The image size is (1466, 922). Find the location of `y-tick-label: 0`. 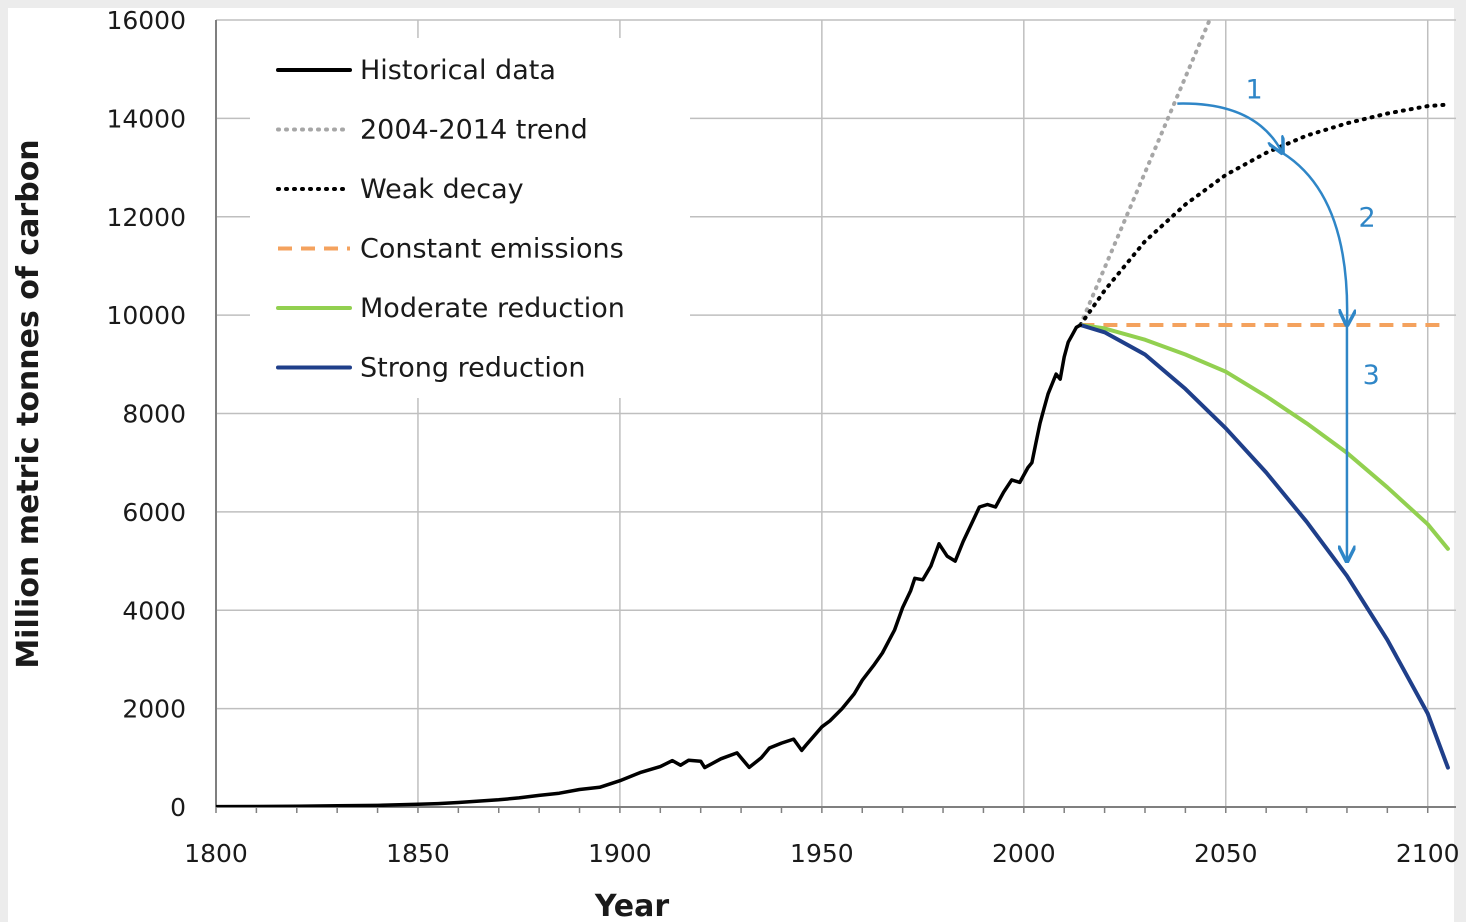

y-tick-label: 0 is located at coordinates (178, 807).